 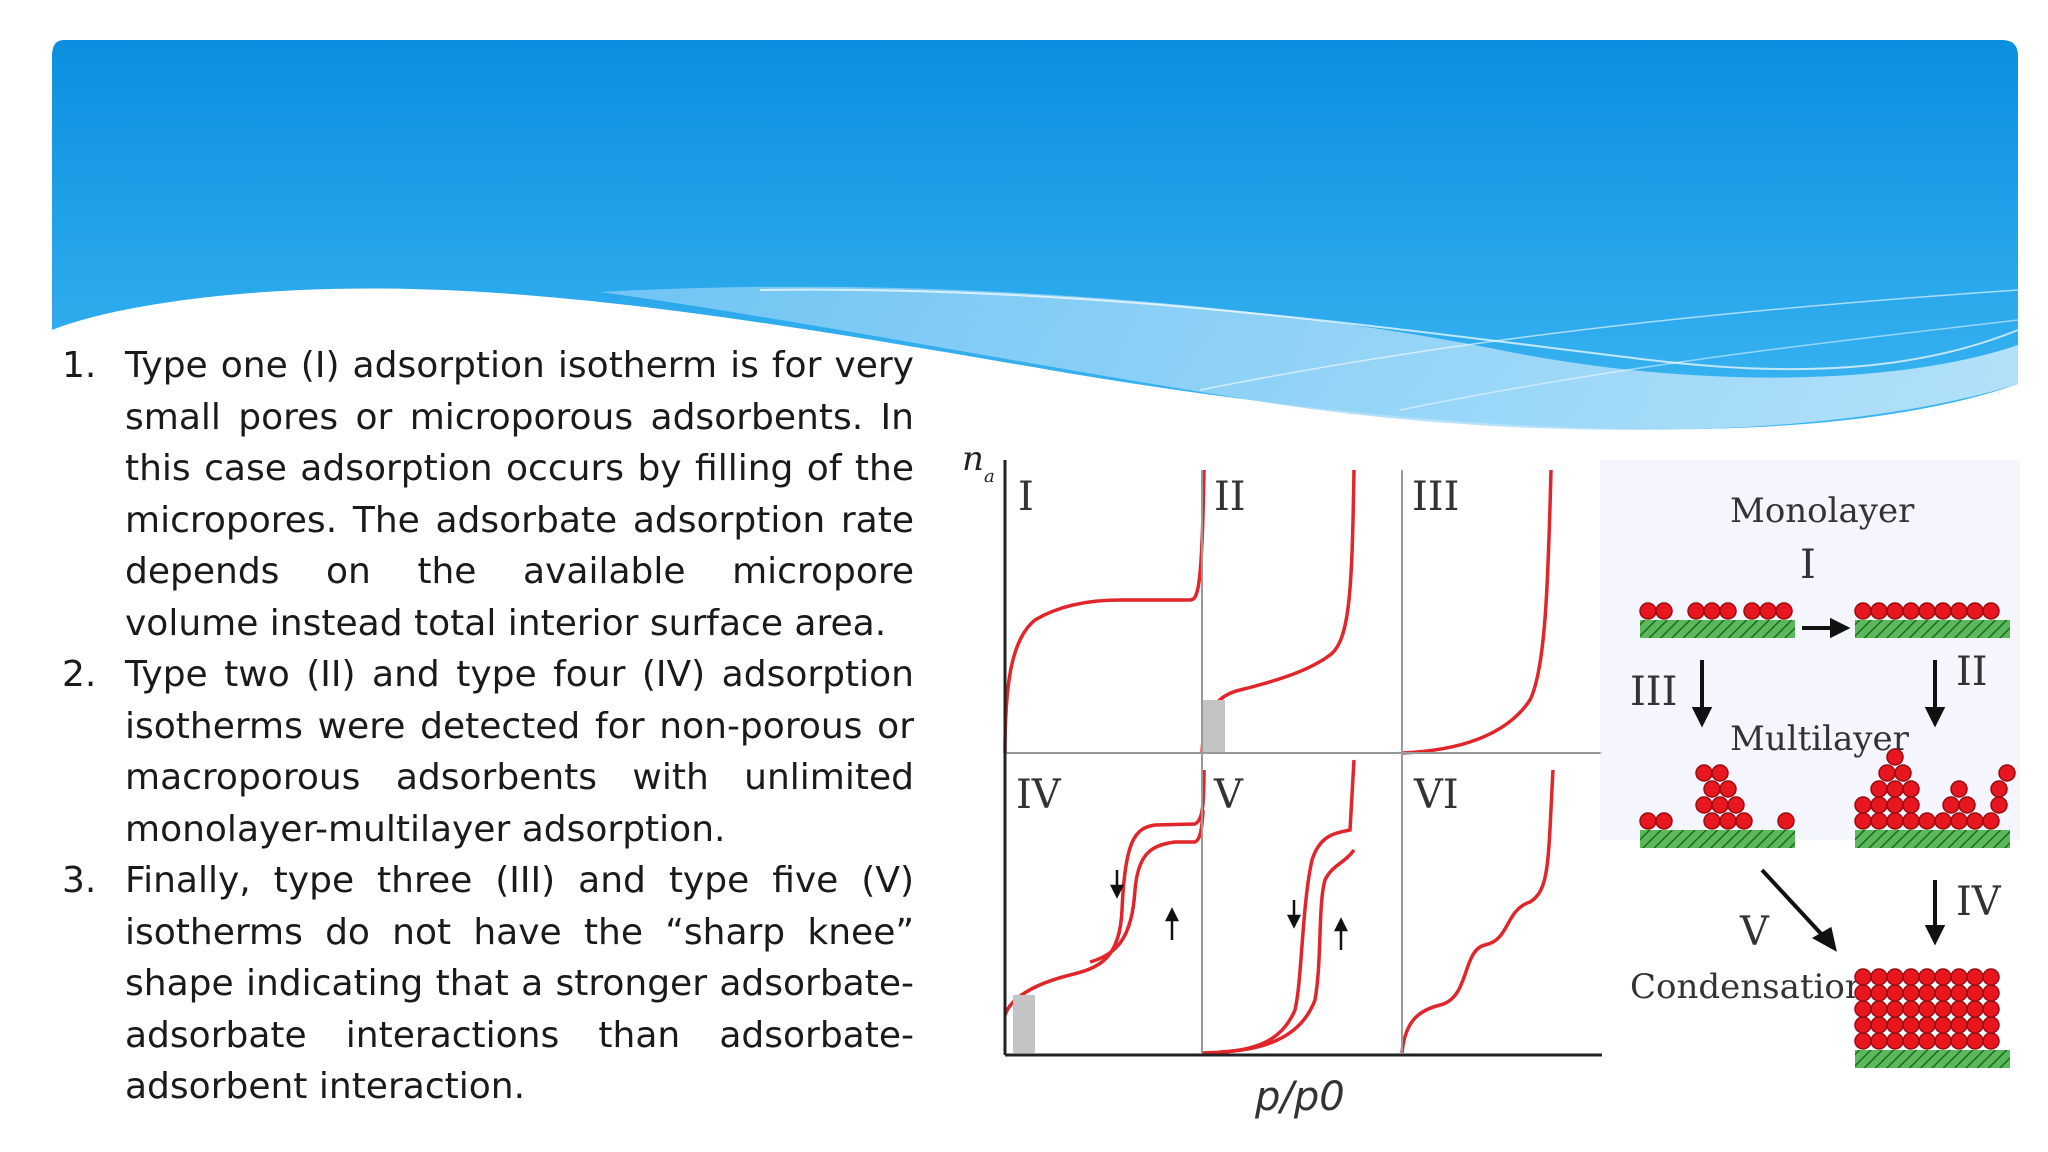 What do you see at coordinates (1039, 795) in the screenshot?
I see `panel-label-iv: IV` at bounding box center [1039, 795].